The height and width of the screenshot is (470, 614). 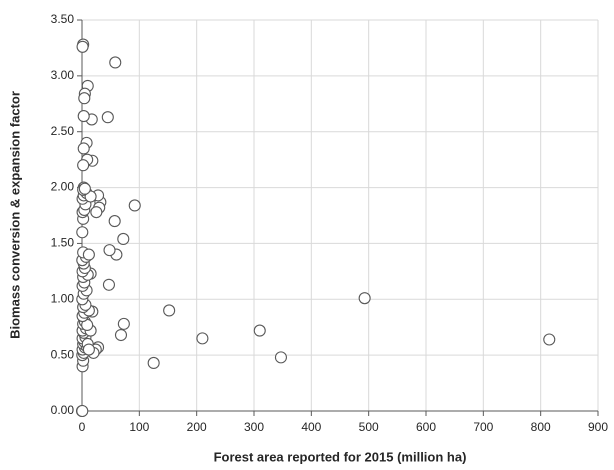 I want to click on y-tick-label: 2.00, so click(x=63, y=187).